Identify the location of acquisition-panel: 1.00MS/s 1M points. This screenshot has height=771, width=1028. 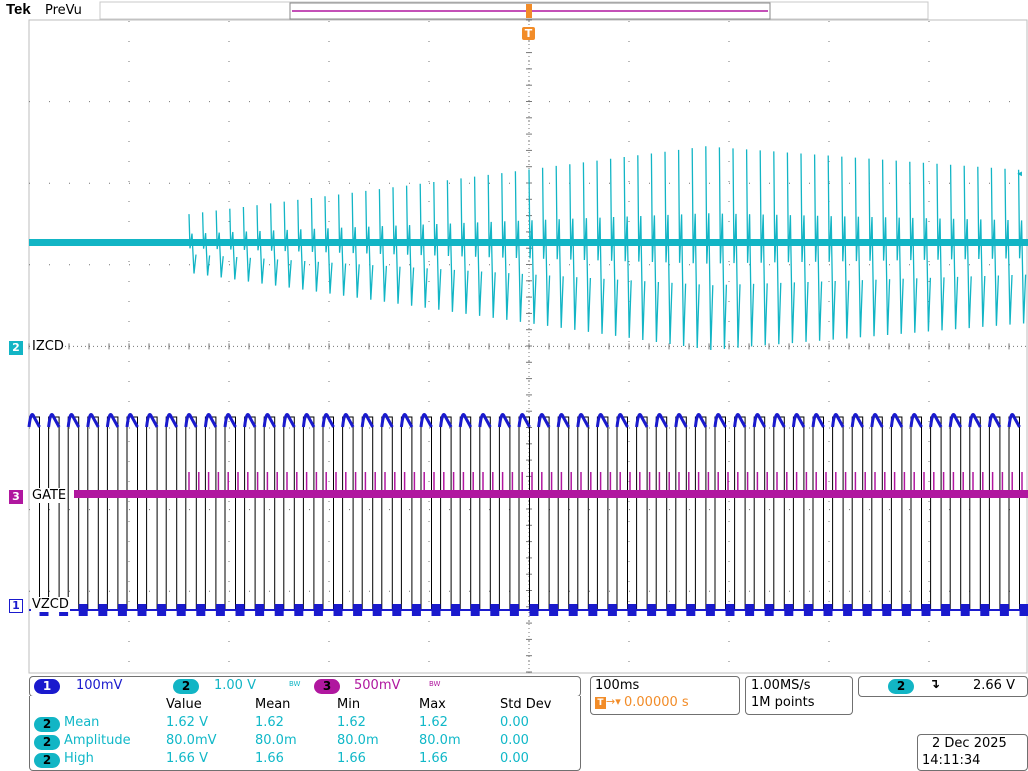
(799, 695).